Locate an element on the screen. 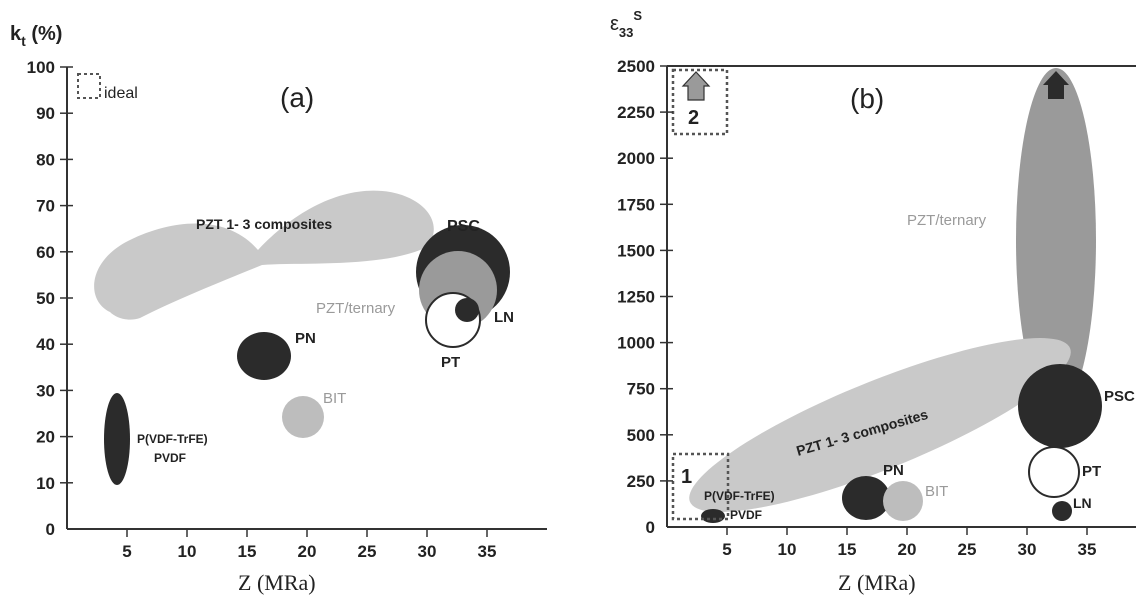 Image resolution: width=1139 pixels, height=604 pixels. chart-a-label-psc: PSC is located at coordinates (463, 226).